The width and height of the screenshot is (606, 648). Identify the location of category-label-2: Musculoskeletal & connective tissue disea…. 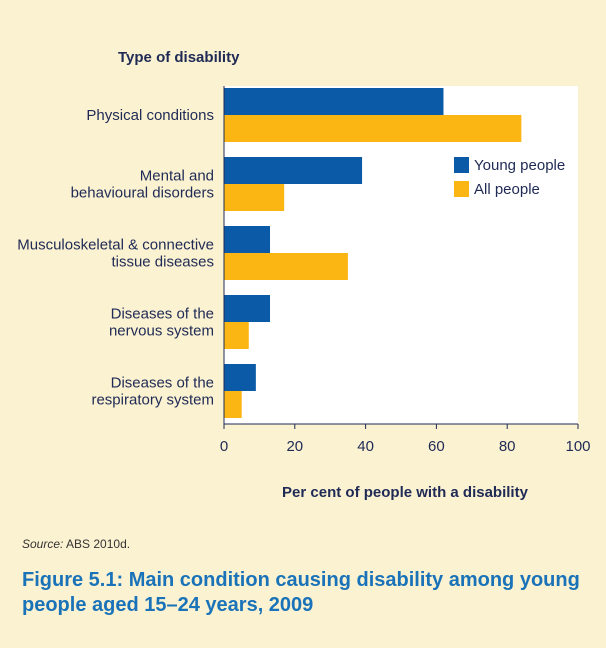
(115, 254).